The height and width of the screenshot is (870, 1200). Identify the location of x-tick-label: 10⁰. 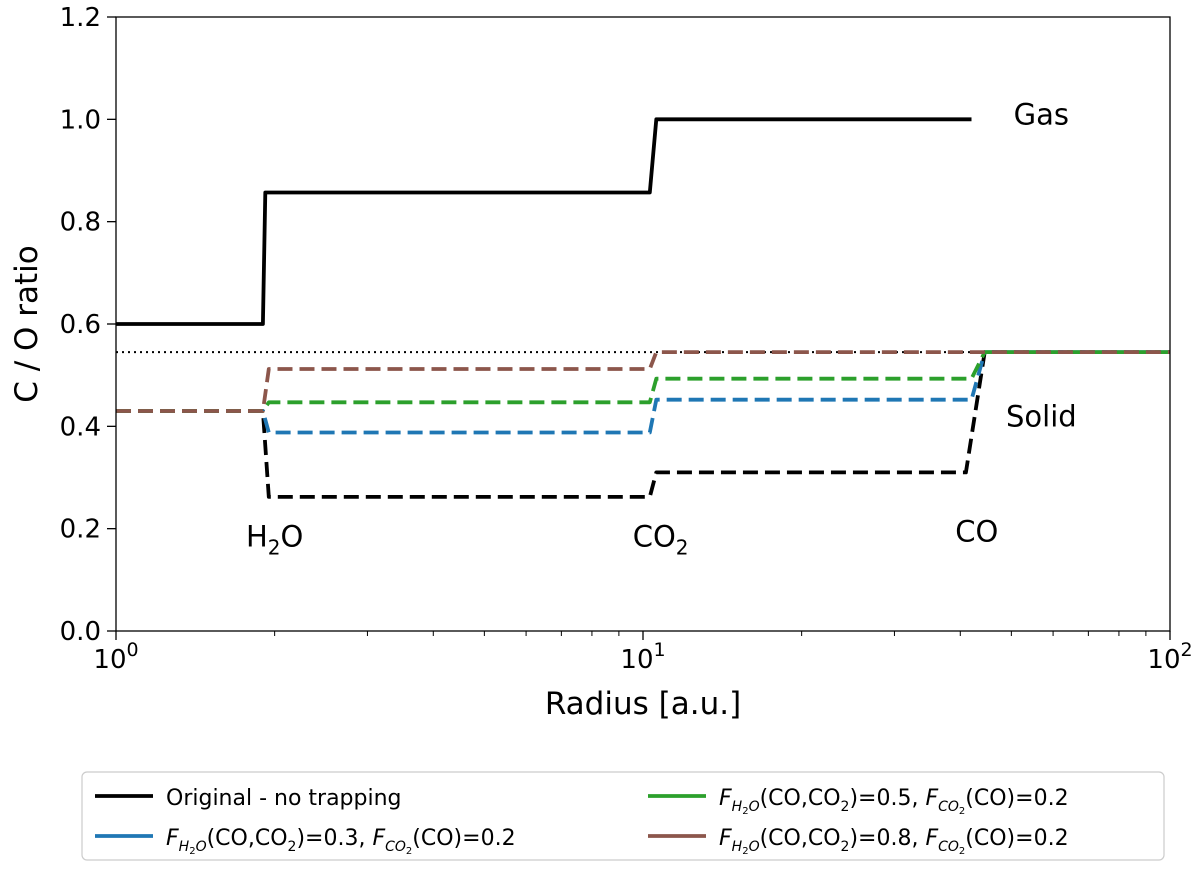
(115, 657).